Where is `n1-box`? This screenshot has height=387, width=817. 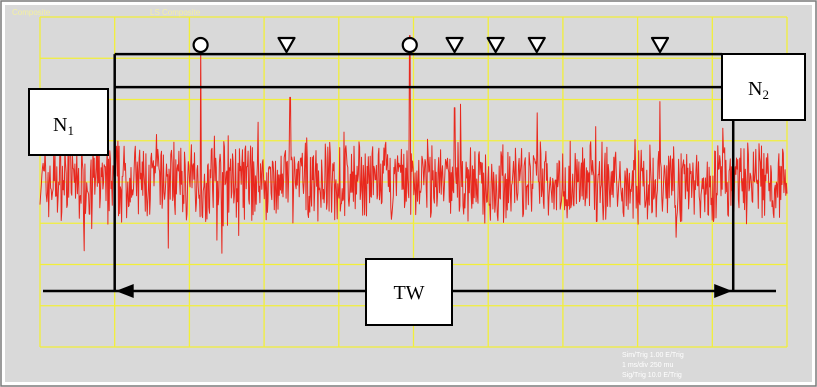
n1-box is located at coordinates (68, 122).